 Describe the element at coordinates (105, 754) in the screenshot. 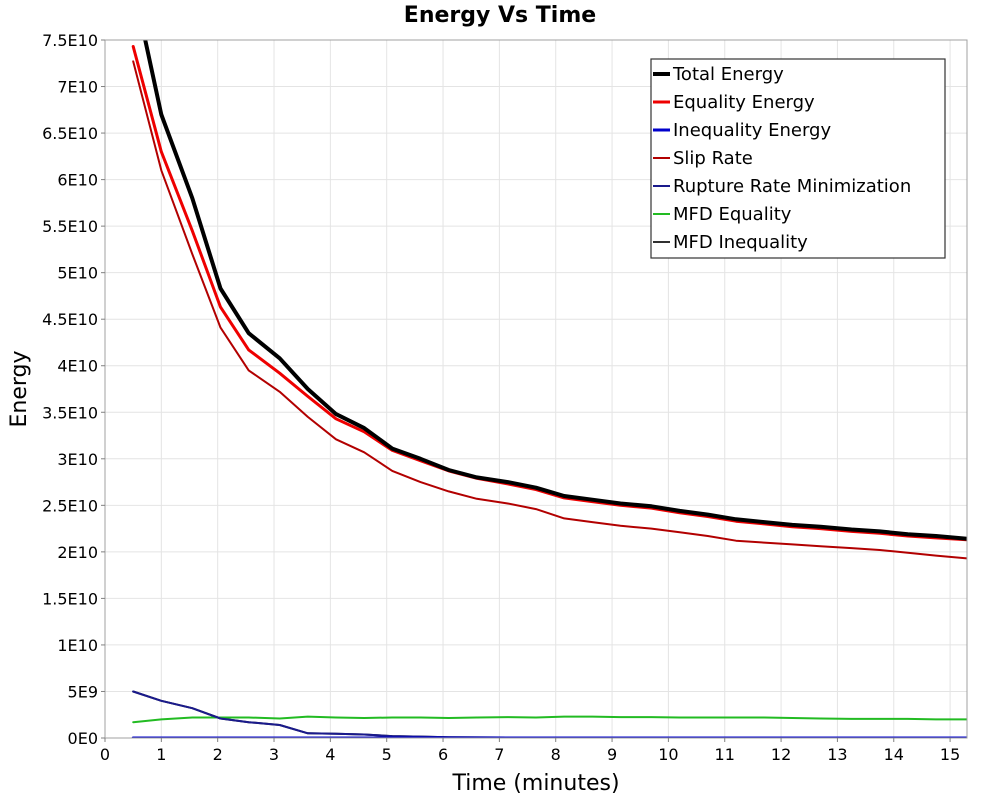

I see `x-tick-label: 0` at that location.